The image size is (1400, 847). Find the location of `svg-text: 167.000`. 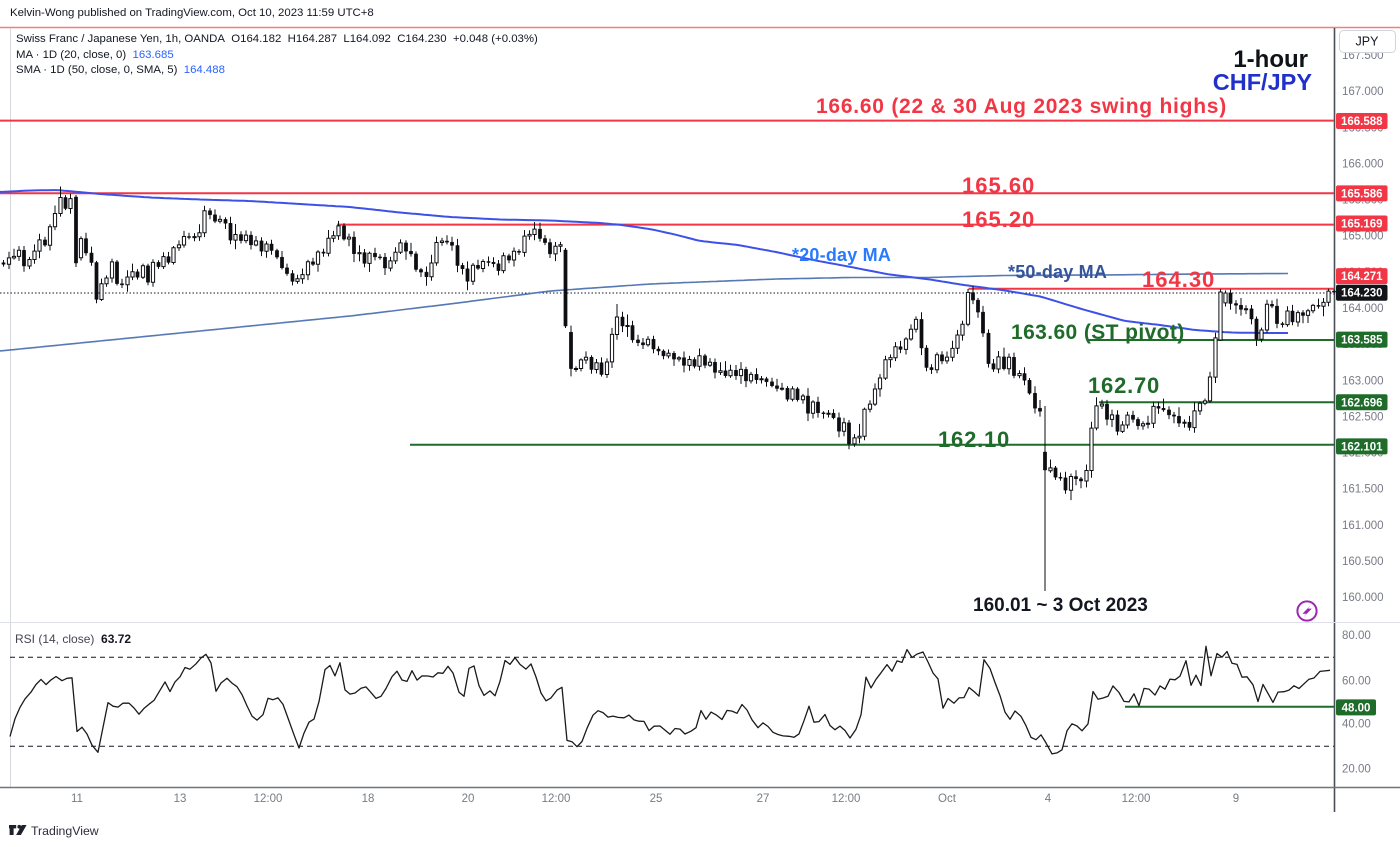

svg-text: 167.000 is located at coordinates (1363, 92).